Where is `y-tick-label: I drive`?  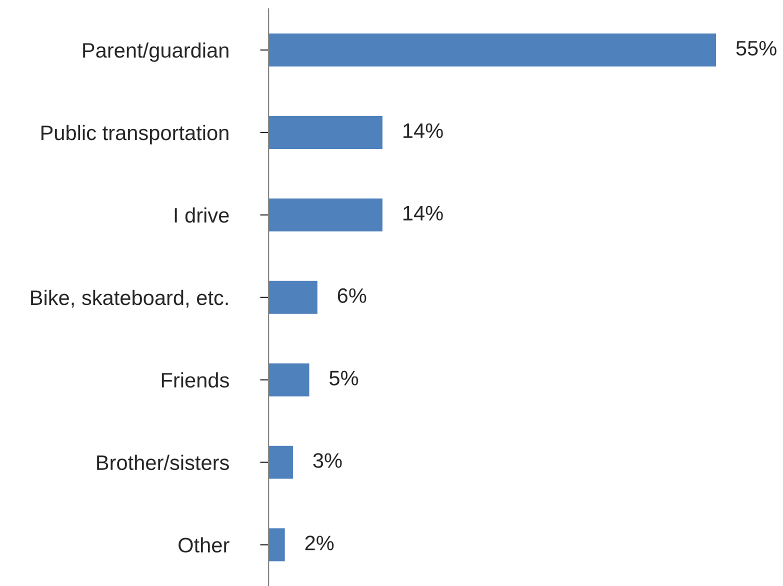 y-tick-label: I drive is located at coordinates (201, 215).